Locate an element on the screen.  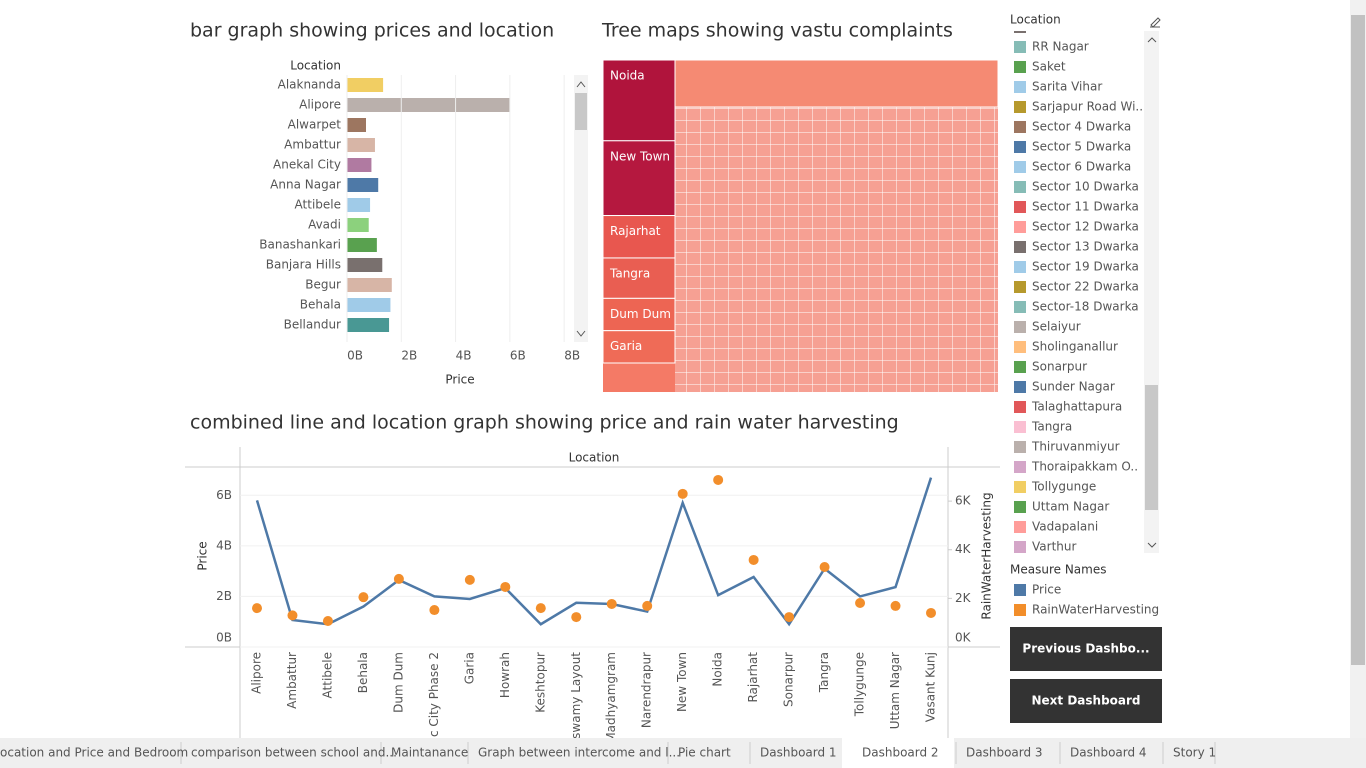
category-label: Banashankari is located at coordinates (300, 245).